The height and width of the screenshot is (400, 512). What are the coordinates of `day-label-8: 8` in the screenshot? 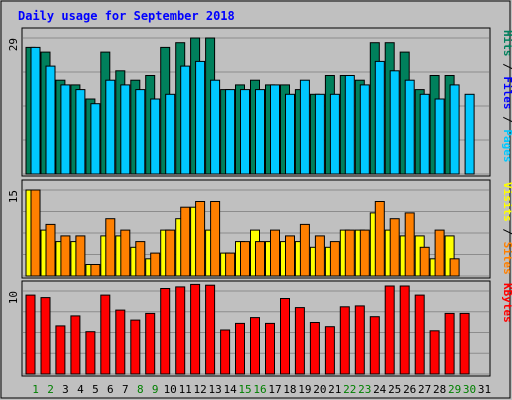 It's located at (140, 389).